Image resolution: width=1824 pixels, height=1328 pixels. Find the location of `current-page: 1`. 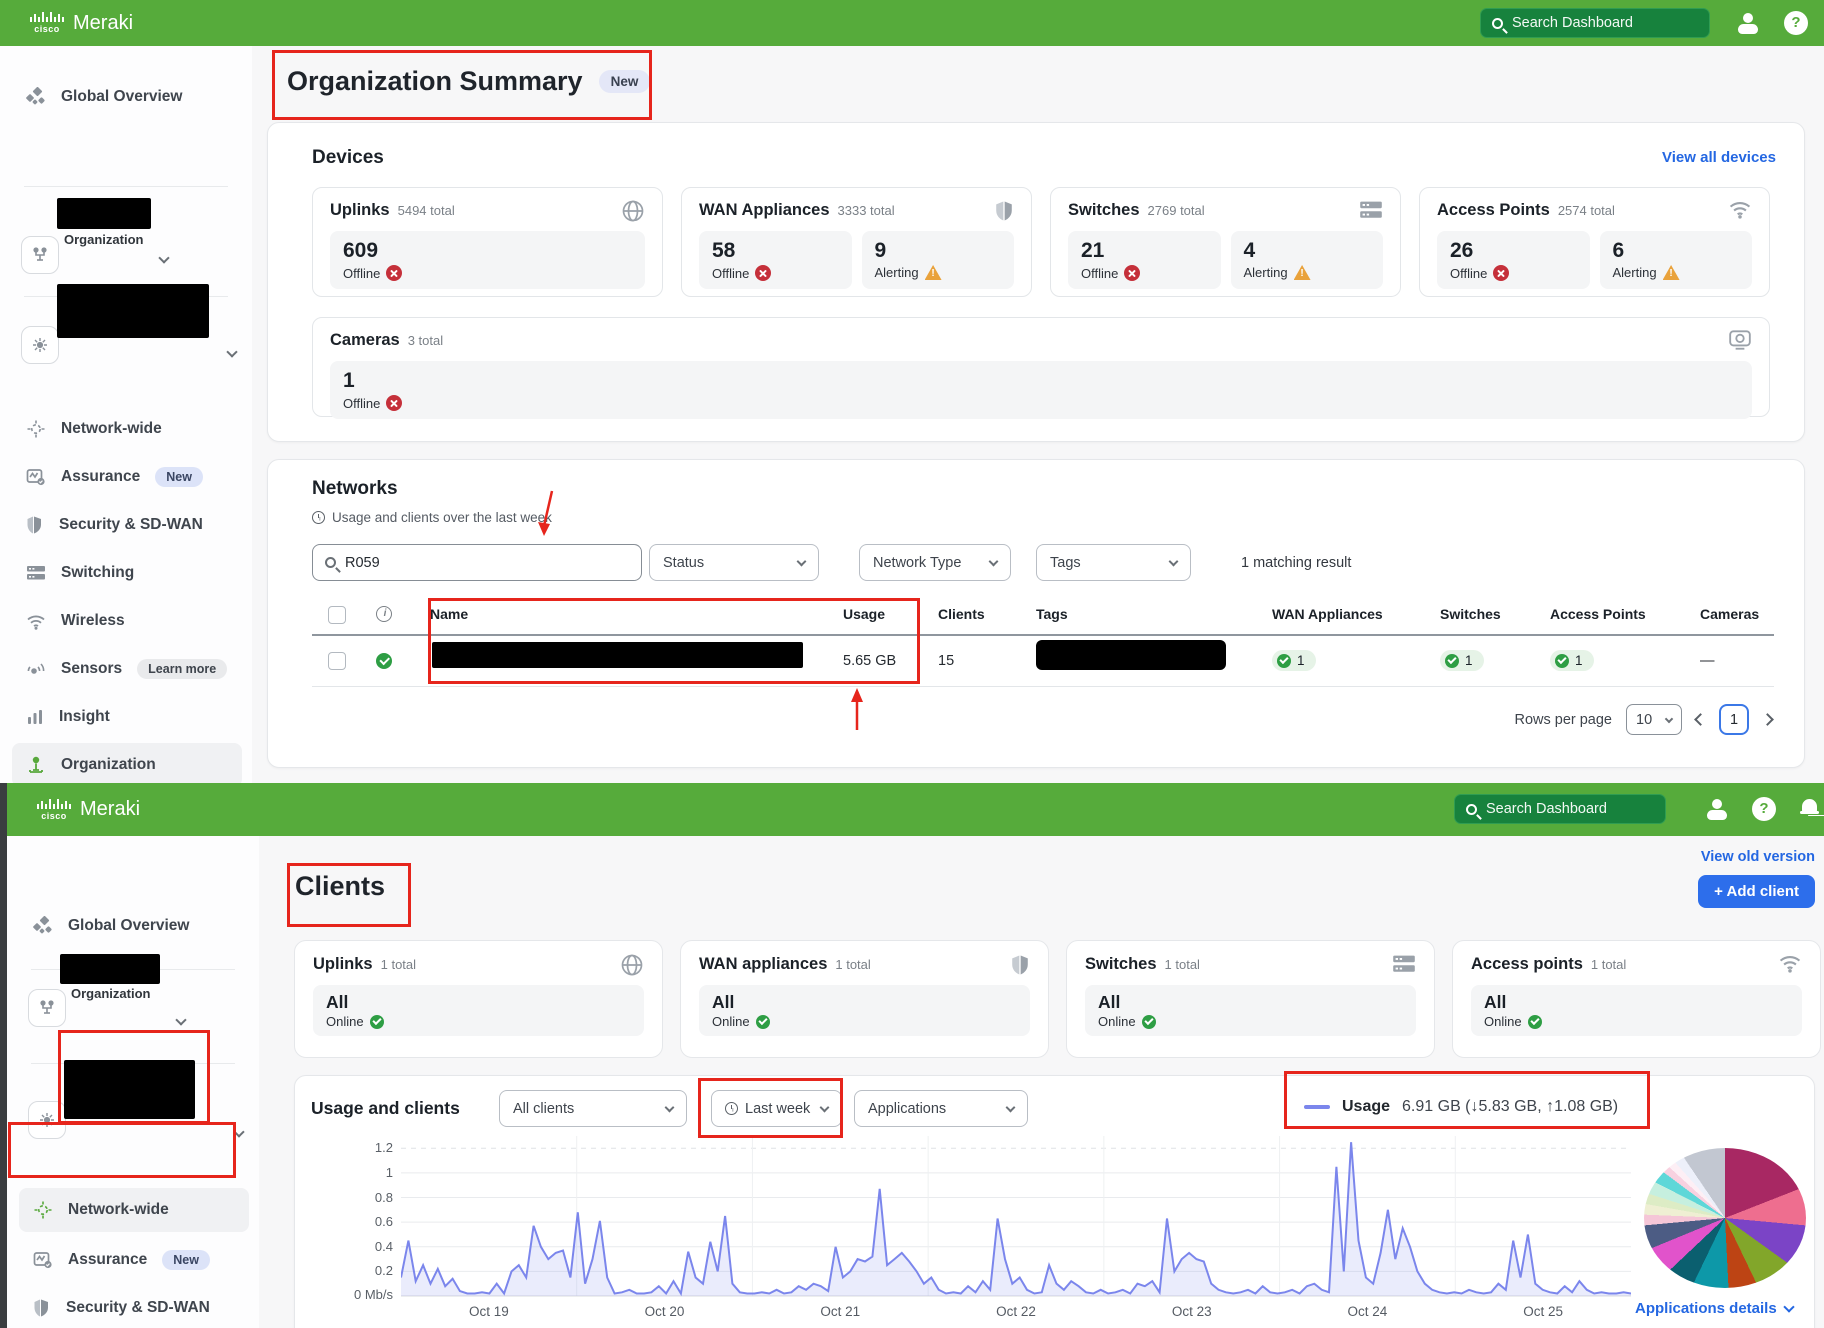

current-page: 1 is located at coordinates (1734, 719).